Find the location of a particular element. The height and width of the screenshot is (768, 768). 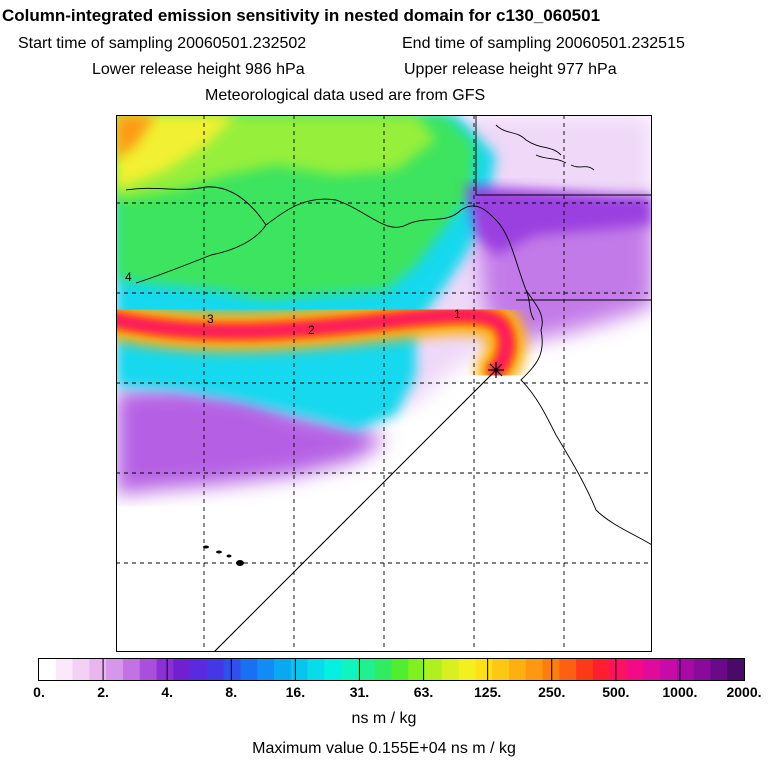

colorbar-tick-label: 500. is located at coordinates (616, 692).